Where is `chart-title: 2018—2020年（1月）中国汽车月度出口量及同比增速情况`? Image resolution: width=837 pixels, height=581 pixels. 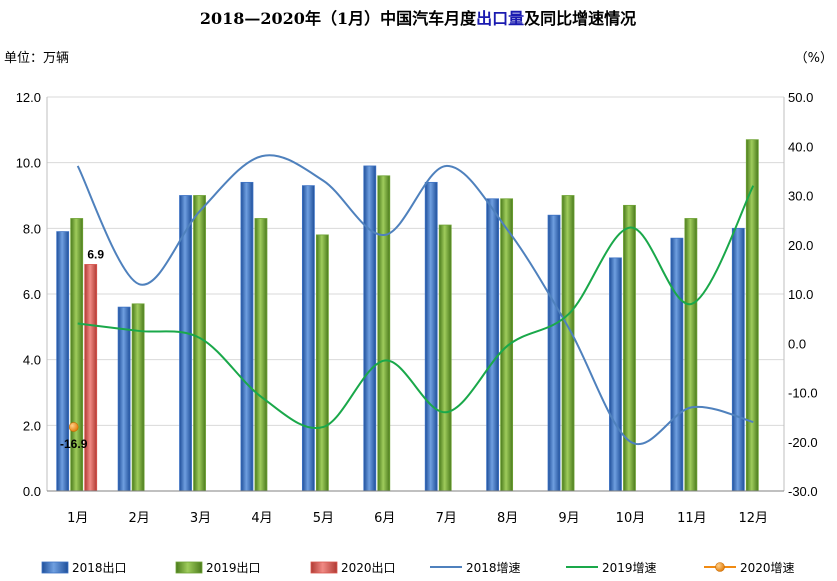
chart-title: 2018—2020年（1月）中国汽车月度出口量及同比增速情况 is located at coordinates (418, 18).